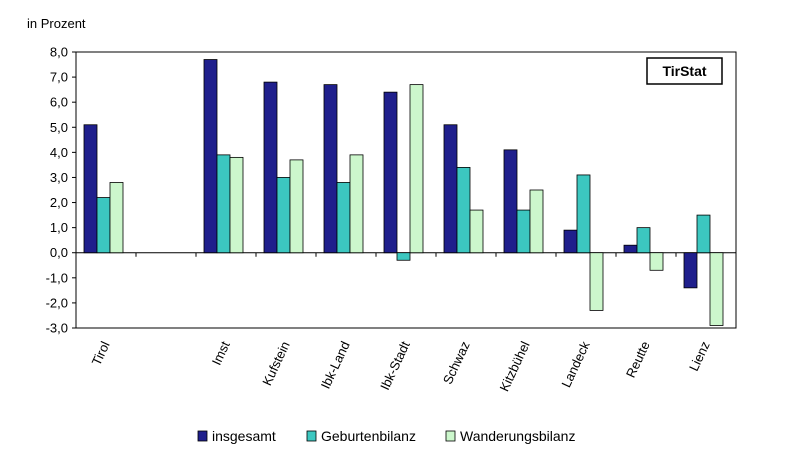 Image resolution: width=800 pixels, height=461 pixels. Describe the element at coordinates (59, 252) in the screenshot. I see `y-tick-label: 0,0` at that location.